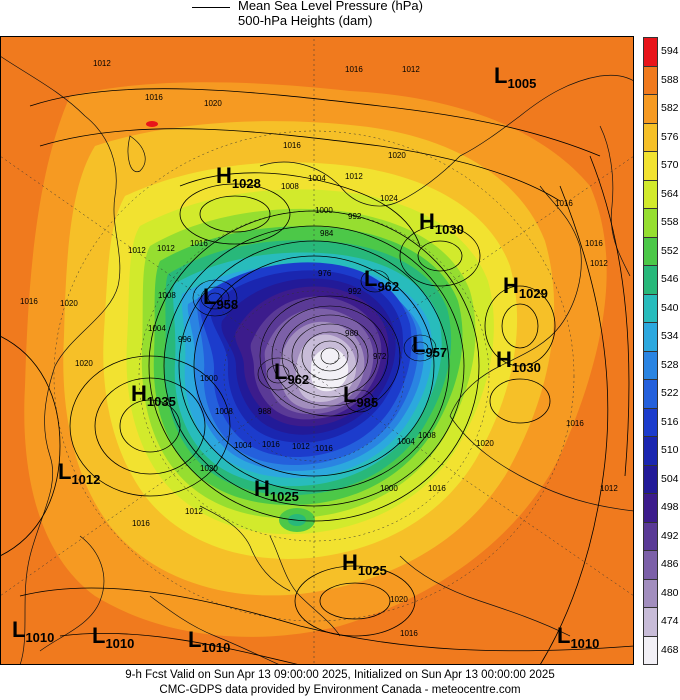 The height and width of the screenshot is (700, 680). What do you see at coordinates (380, 356) in the screenshot?
I see `isobar-label: 972` at bounding box center [380, 356].